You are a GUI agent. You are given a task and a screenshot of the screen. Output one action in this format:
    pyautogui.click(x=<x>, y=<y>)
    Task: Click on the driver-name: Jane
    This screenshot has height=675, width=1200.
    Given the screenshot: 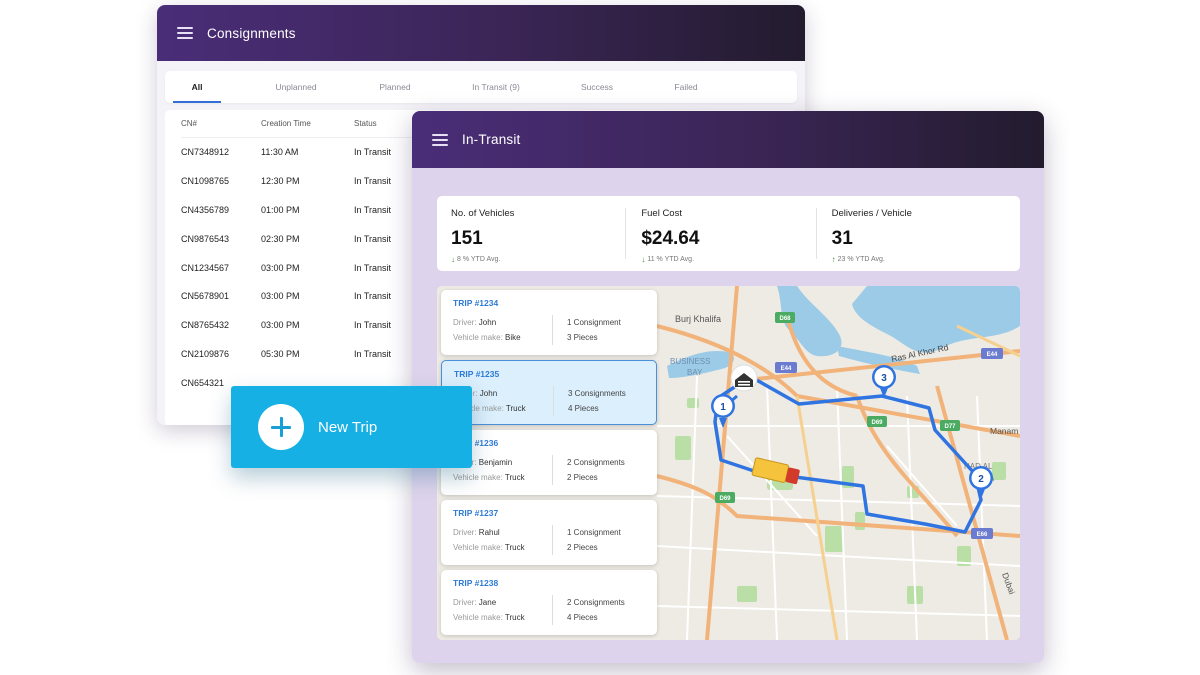 What is the action you would take?
    pyautogui.click(x=487, y=602)
    